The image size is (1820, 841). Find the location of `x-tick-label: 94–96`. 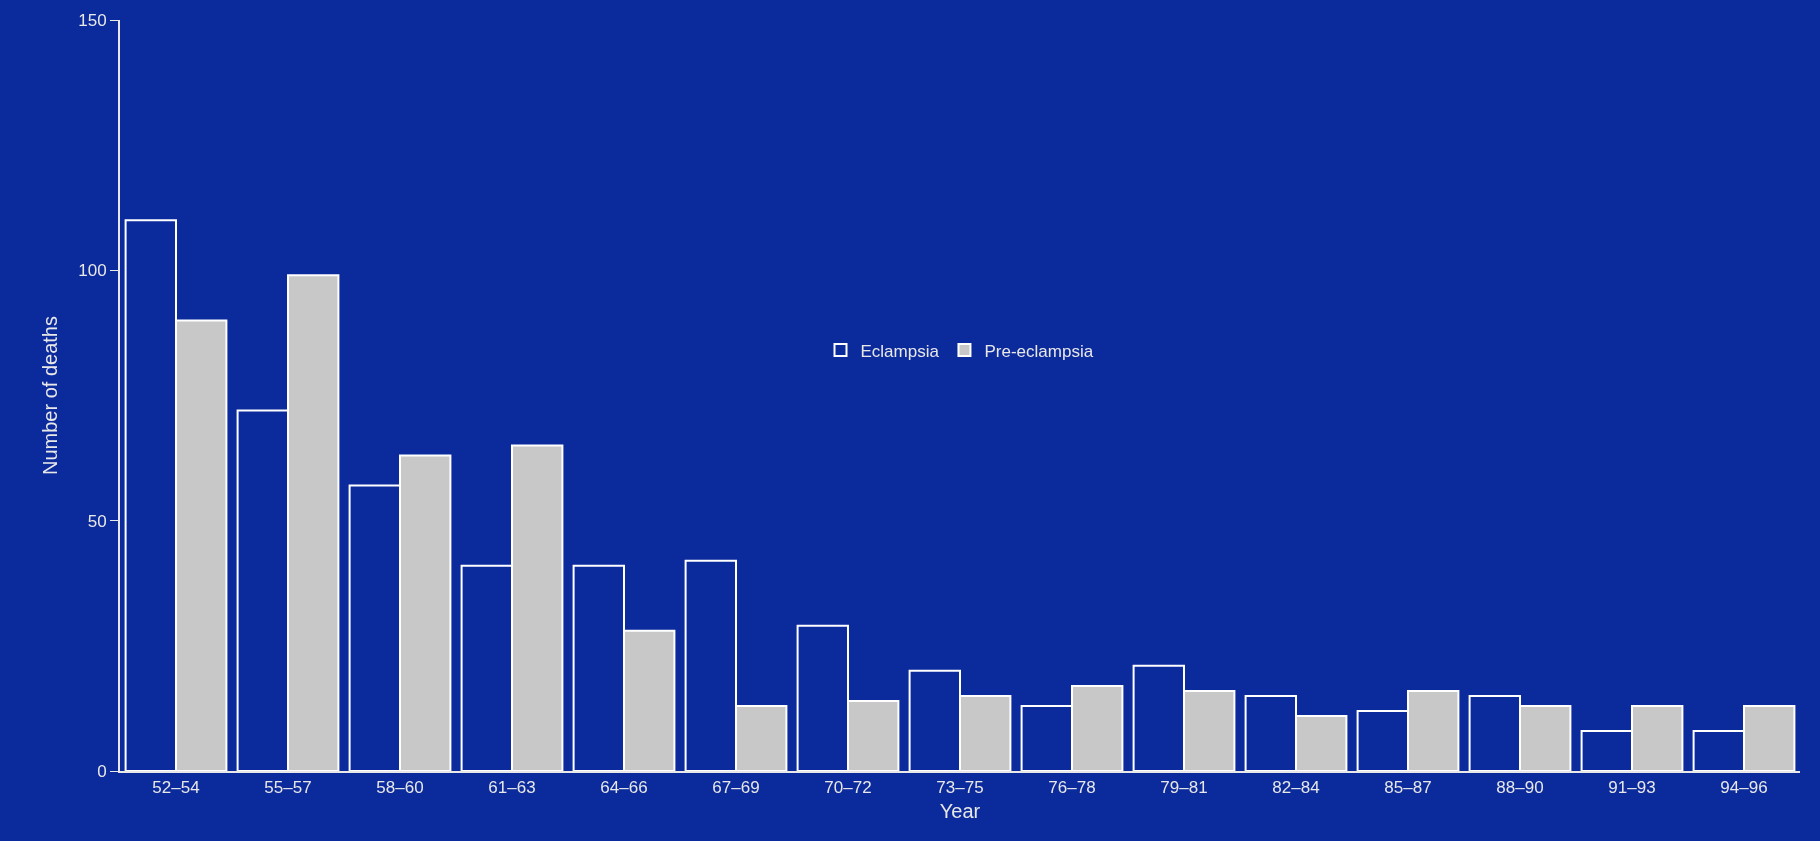

x-tick-label: 94–96 is located at coordinates (1744, 788).